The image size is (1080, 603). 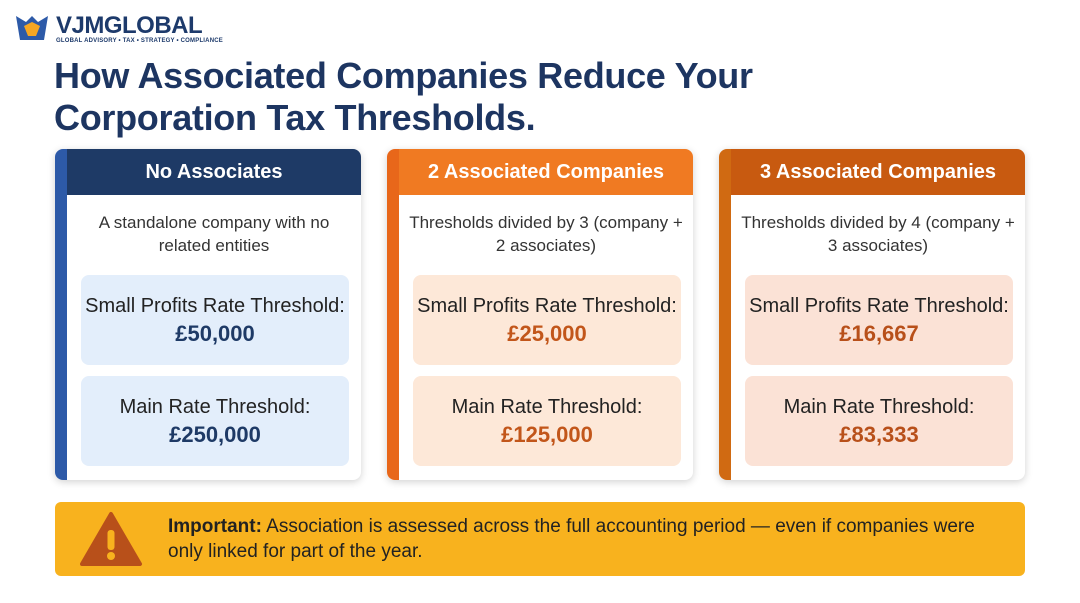 What do you see at coordinates (546, 172) in the screenshot?
I see `card-header: 2 Associated Companies` at bounding box center [546, 172].